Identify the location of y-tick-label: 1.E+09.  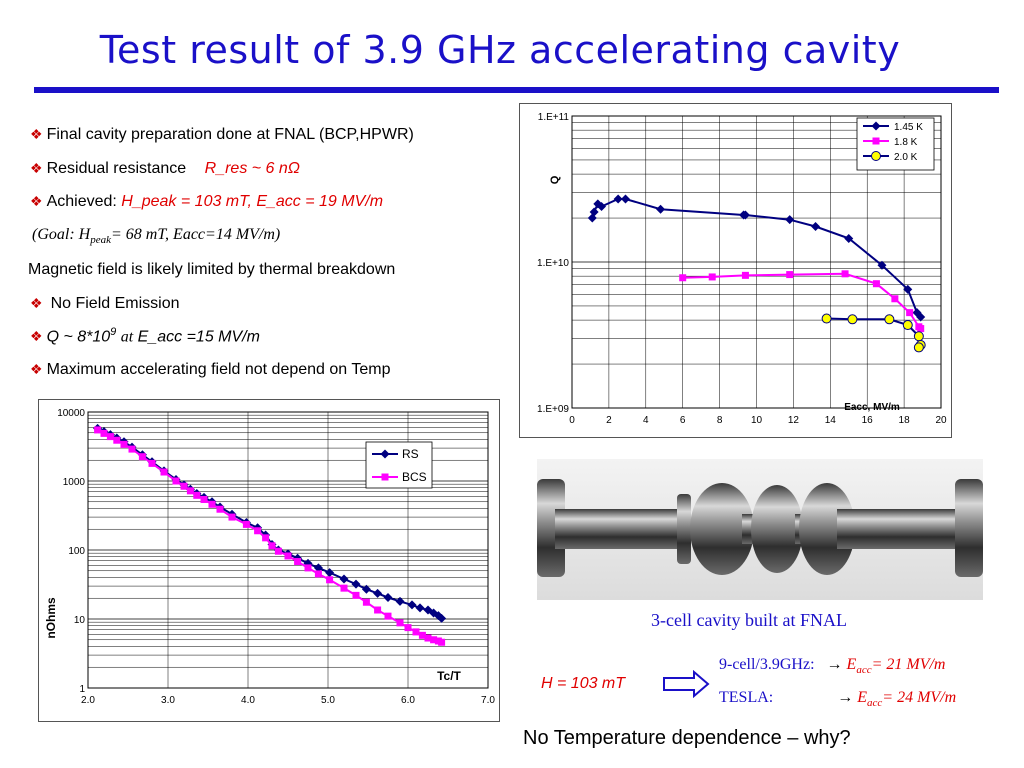
(553, 409).